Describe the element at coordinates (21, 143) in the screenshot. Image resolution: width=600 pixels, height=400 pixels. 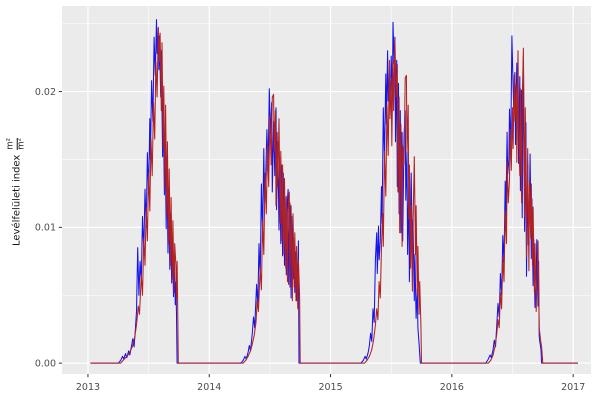
I see `unit-denominator: m²` at that location.